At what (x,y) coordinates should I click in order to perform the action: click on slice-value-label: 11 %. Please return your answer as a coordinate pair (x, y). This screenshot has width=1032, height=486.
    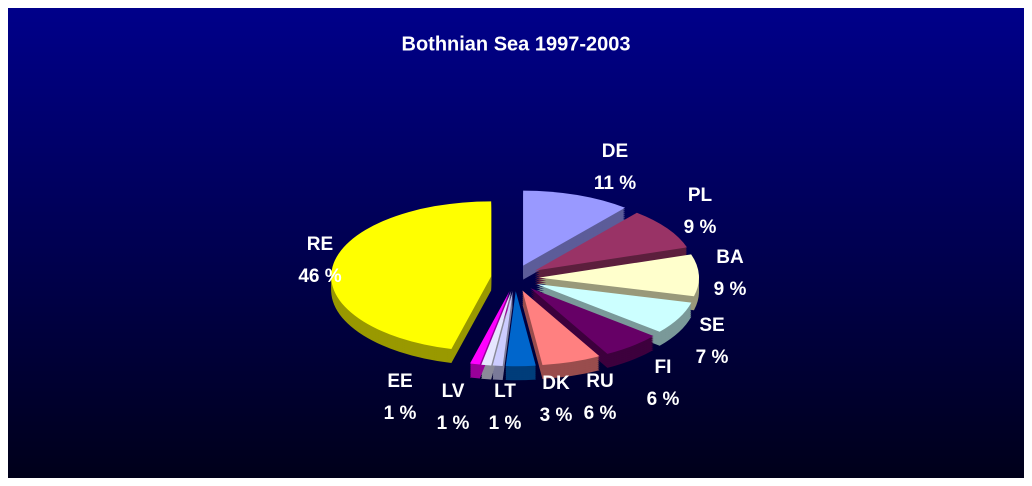
    Looking at the image, I should click on (615, 183).